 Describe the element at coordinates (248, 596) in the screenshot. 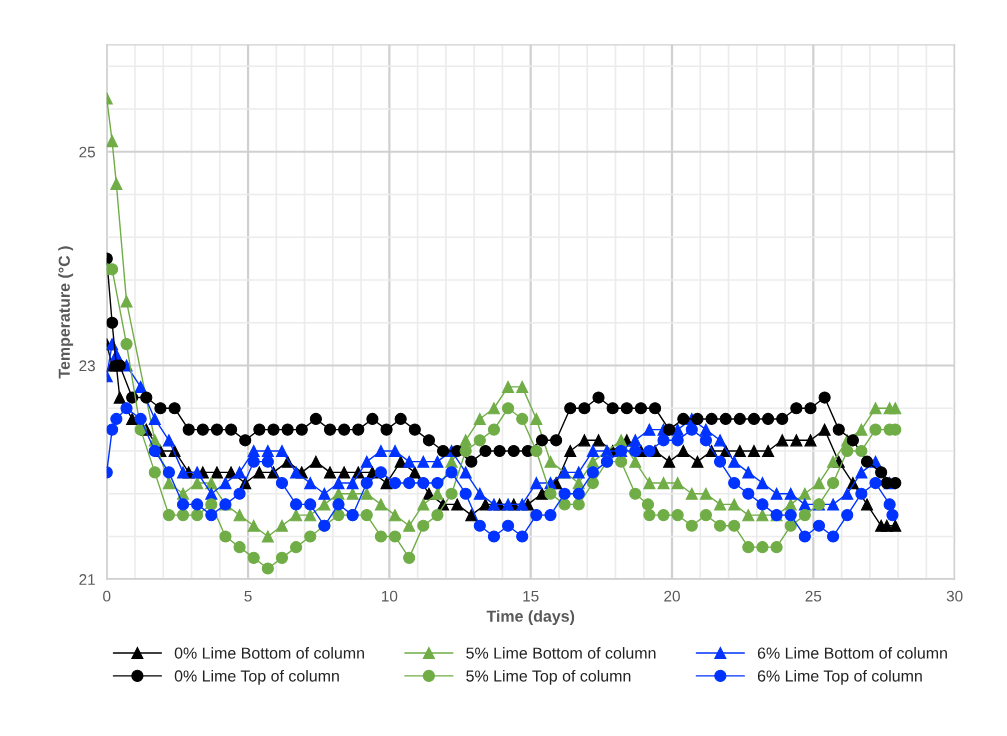

I see `x-tick-label: 5` at that location.